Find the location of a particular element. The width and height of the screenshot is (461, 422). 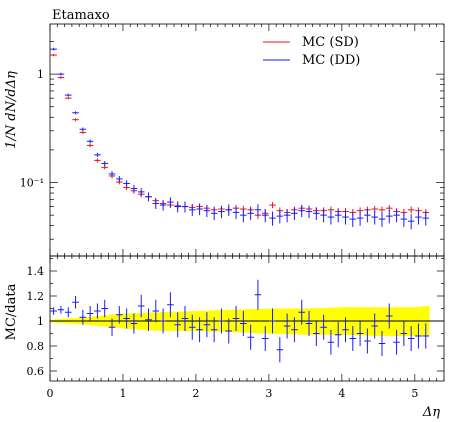

main-y-tick-label: 10⁻¹ is located at coordinates (32, 183).